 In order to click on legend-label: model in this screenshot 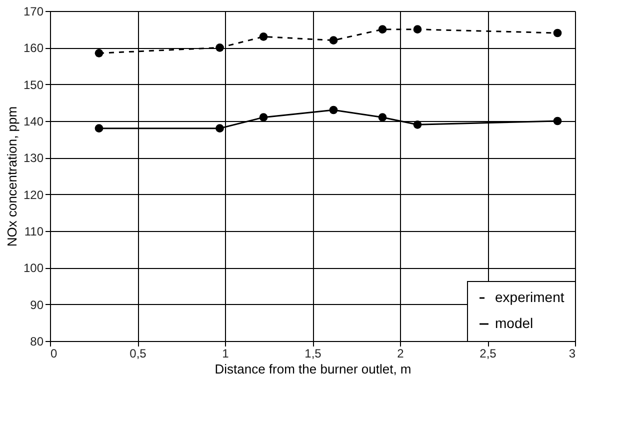, I will do `click(514, 323)`.